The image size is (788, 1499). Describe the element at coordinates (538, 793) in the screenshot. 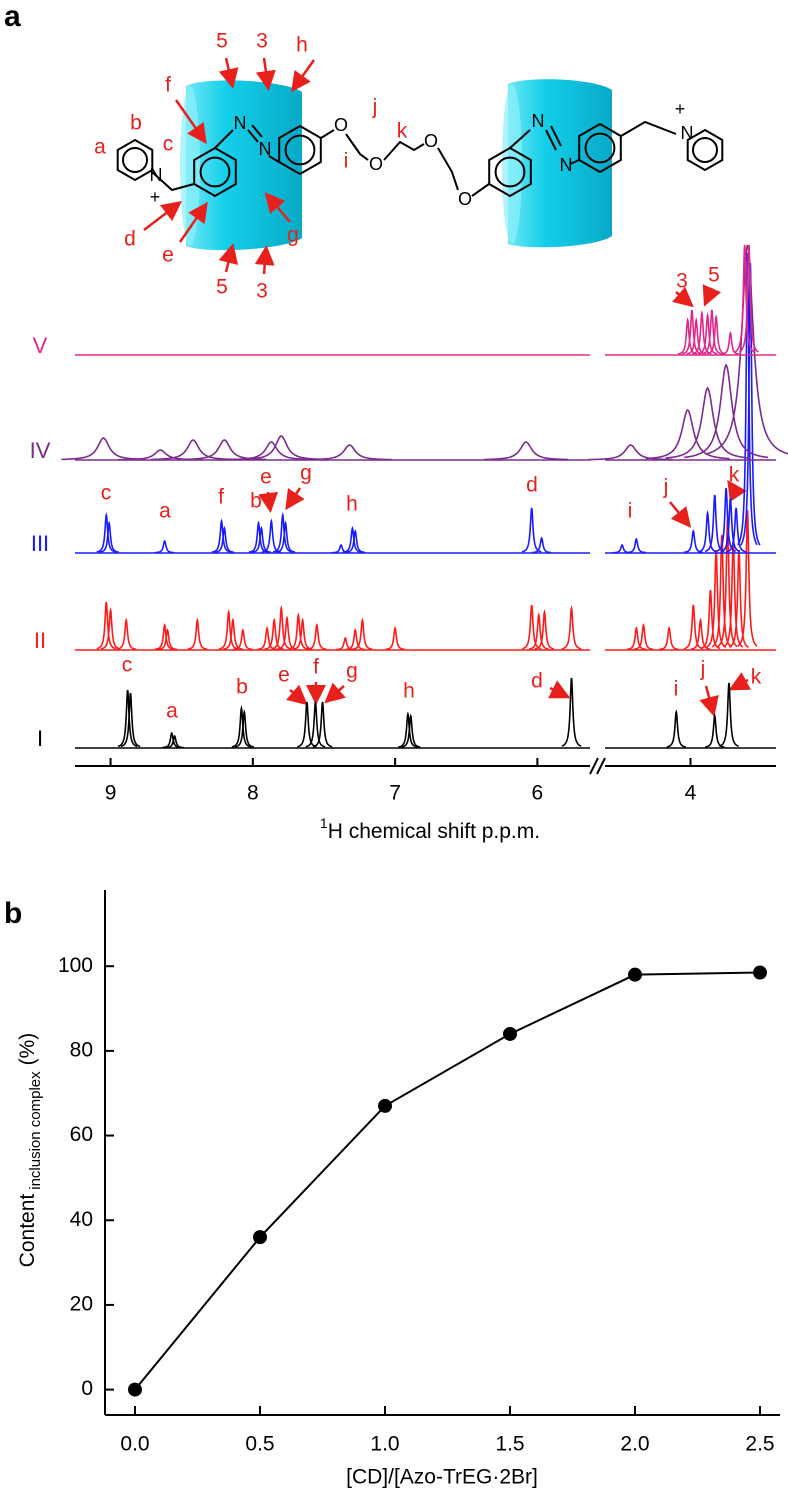

I see `x-tick-label: 6` at that location.